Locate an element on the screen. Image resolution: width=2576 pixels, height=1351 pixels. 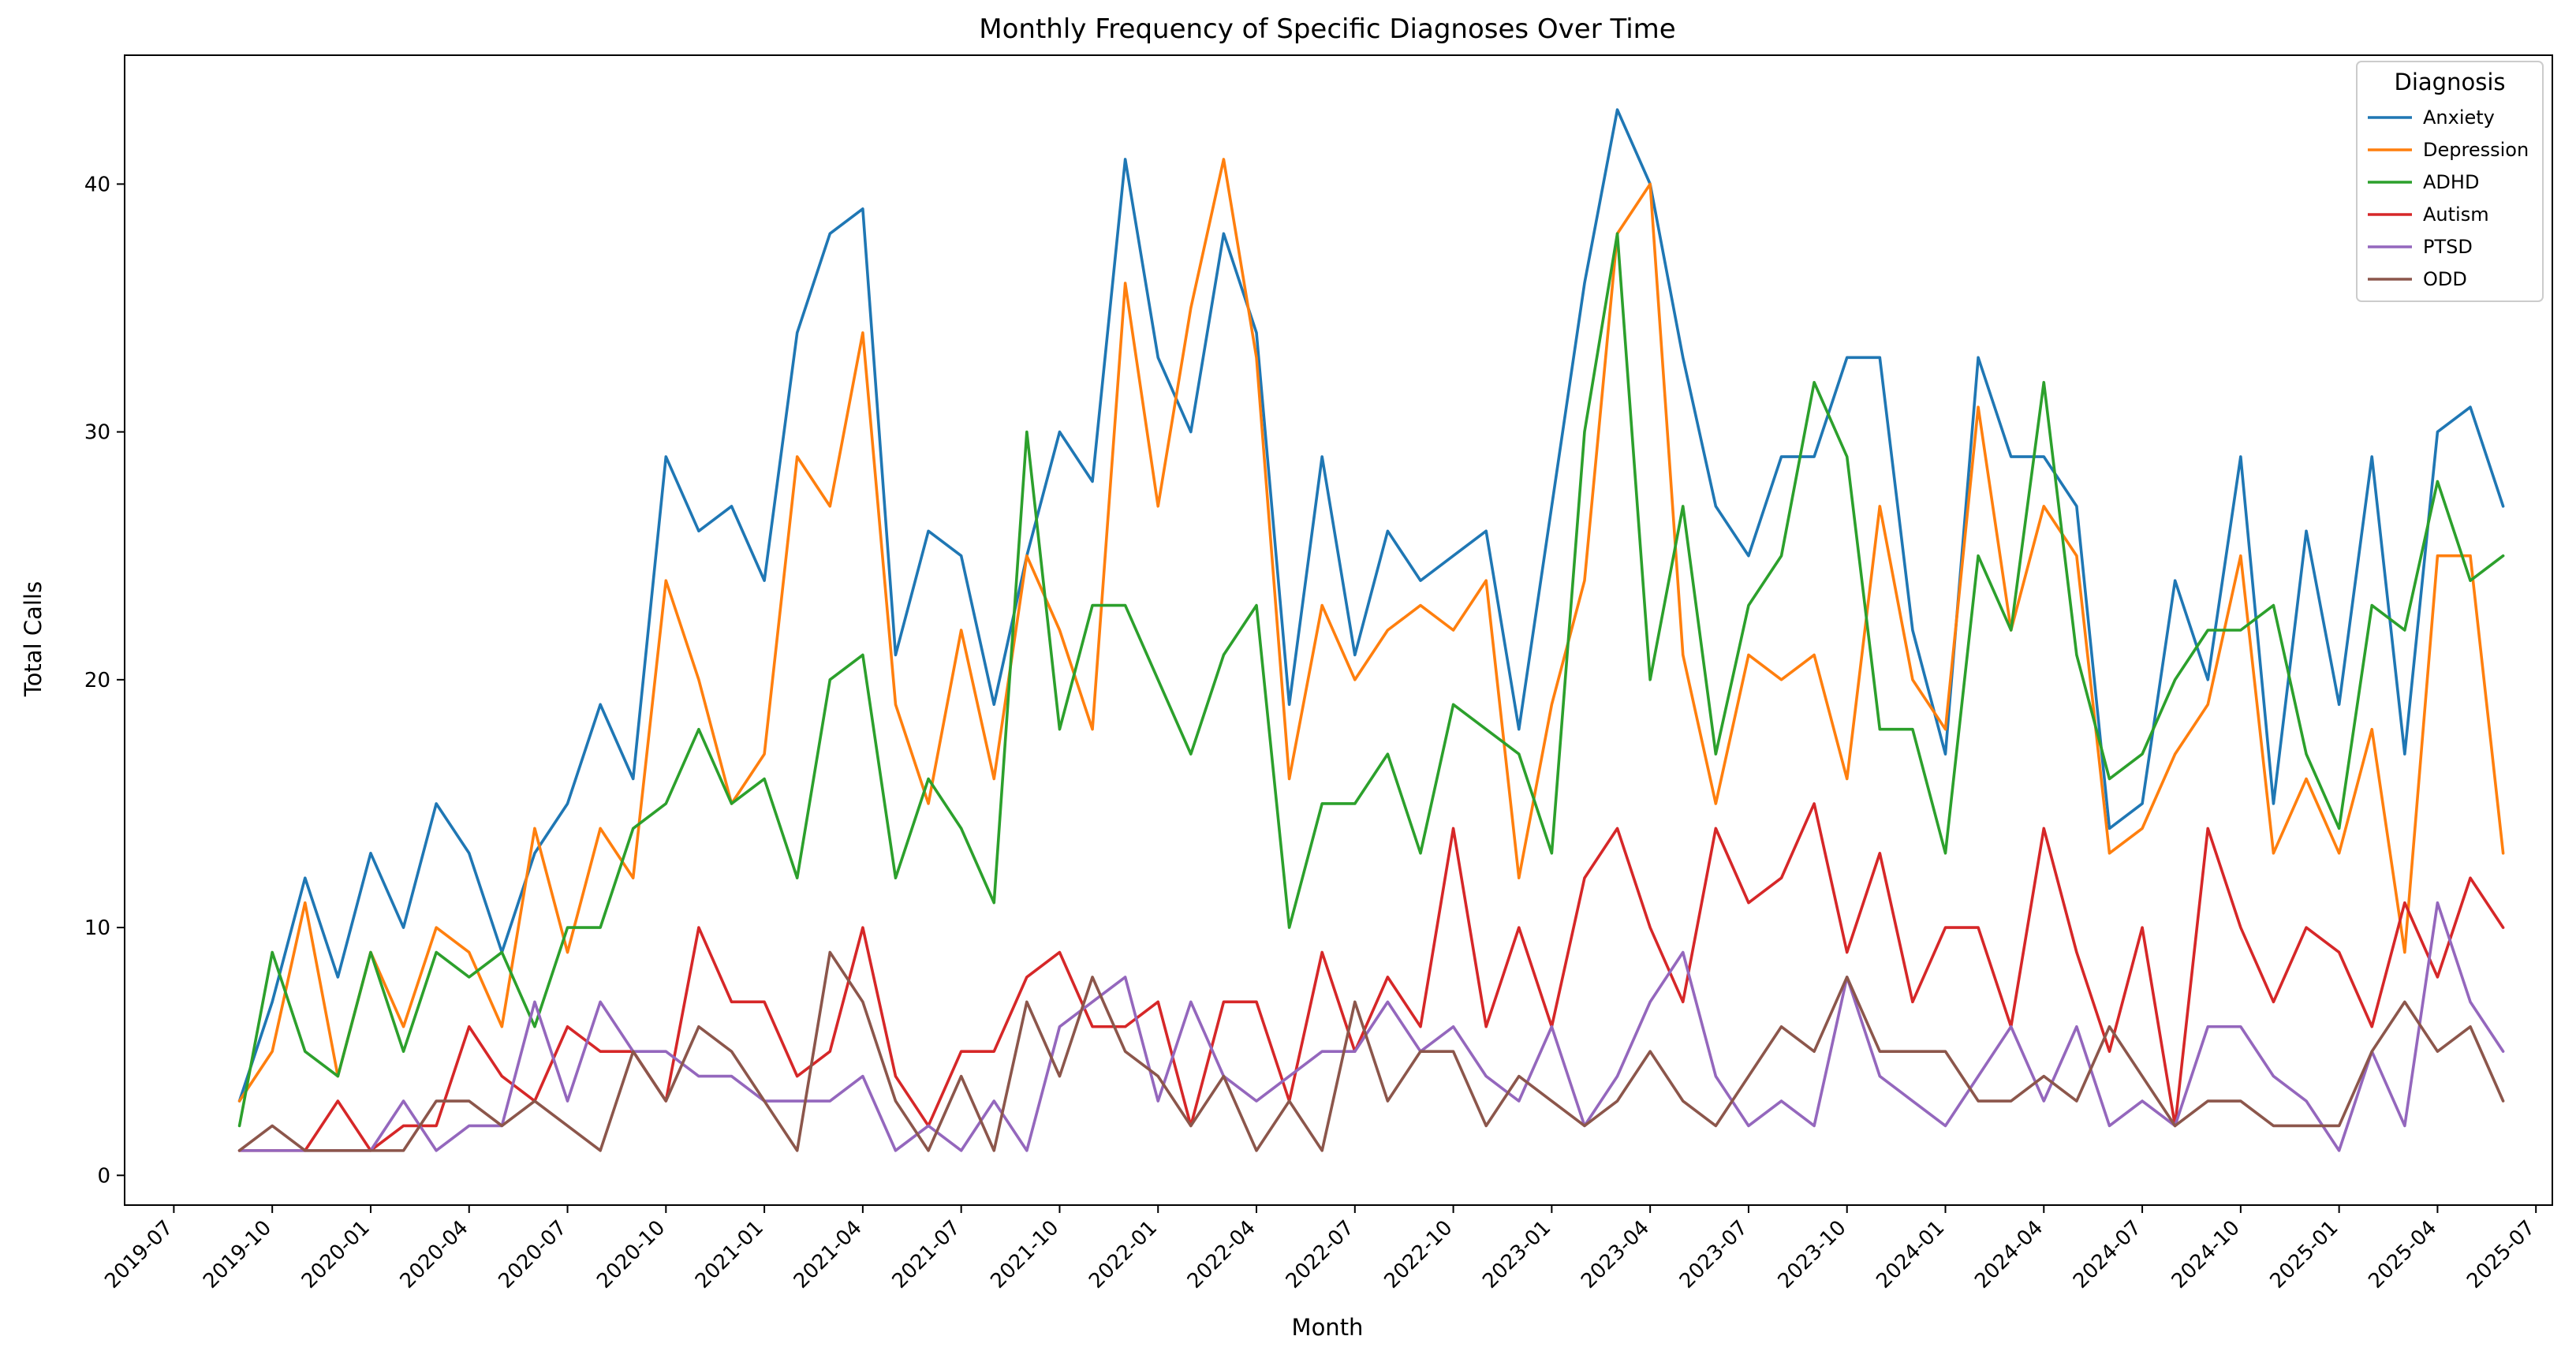
y-tick-label: 10 is located at coordinates (97, 928).